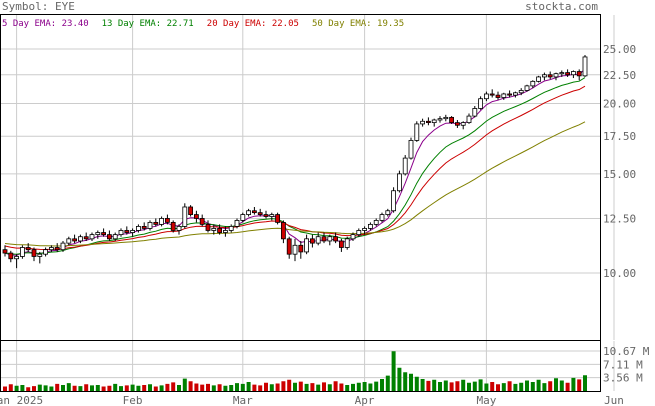 Image resolution: width=655 pixels, height=406 pixels. Describe the element at coordinates (486, 400) in the screenshot. I see `month-tick-label: May` at that location.